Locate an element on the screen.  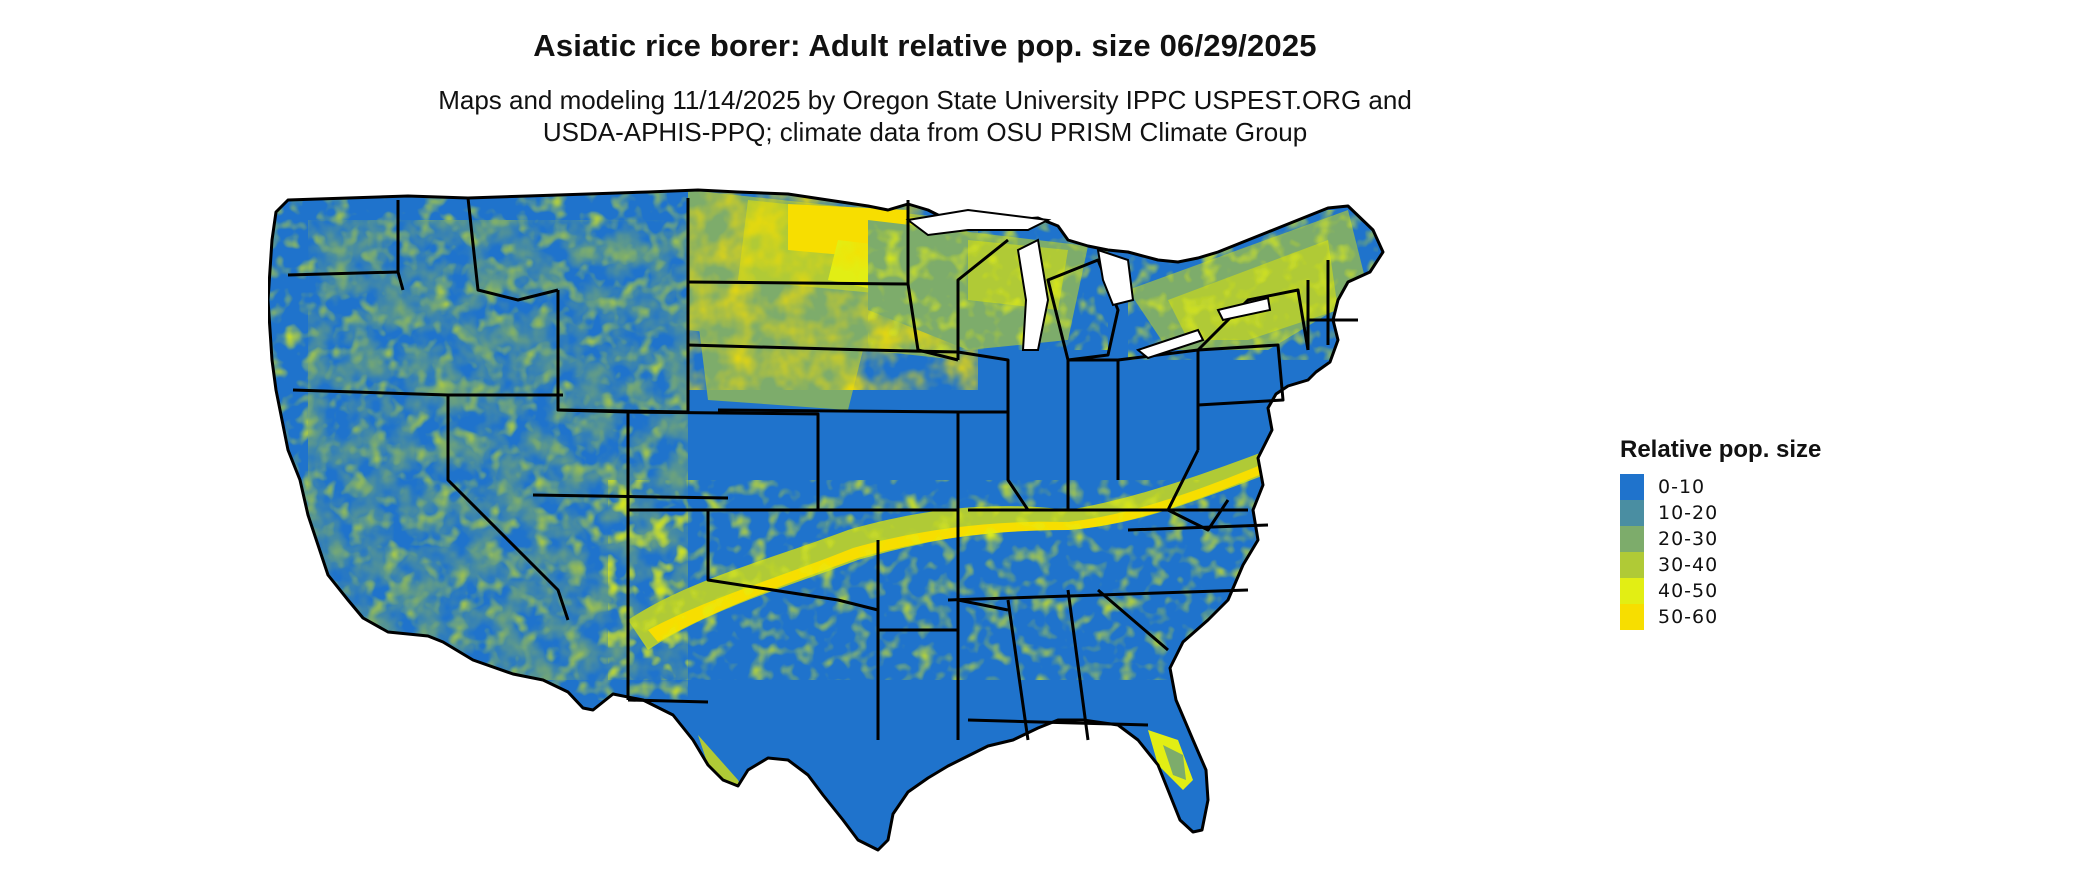
legend-label: 40-50 is located at coordinates (1688, 591).